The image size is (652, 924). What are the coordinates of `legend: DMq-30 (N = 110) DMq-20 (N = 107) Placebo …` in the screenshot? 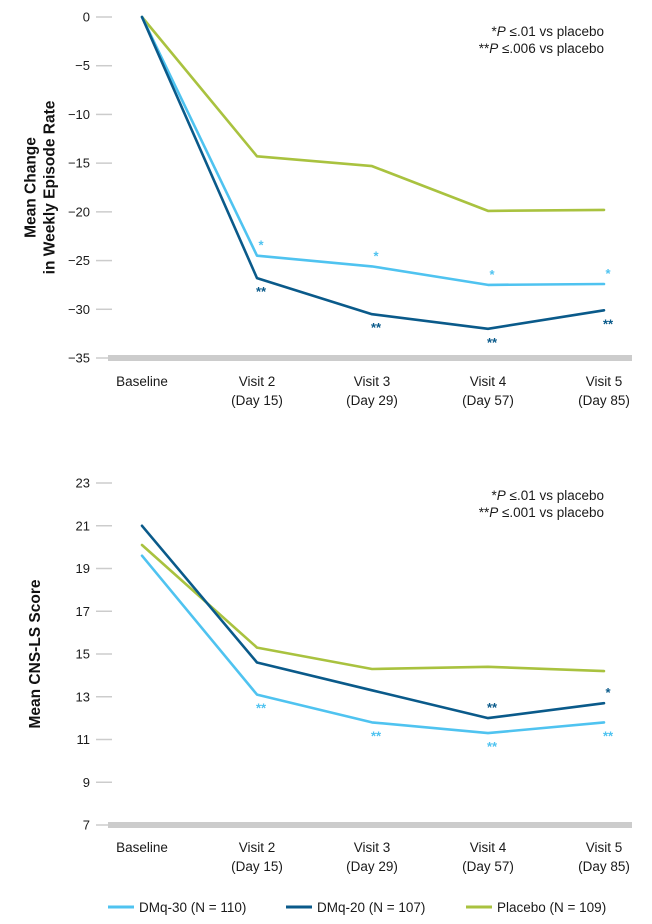 It's located at (357, 907).